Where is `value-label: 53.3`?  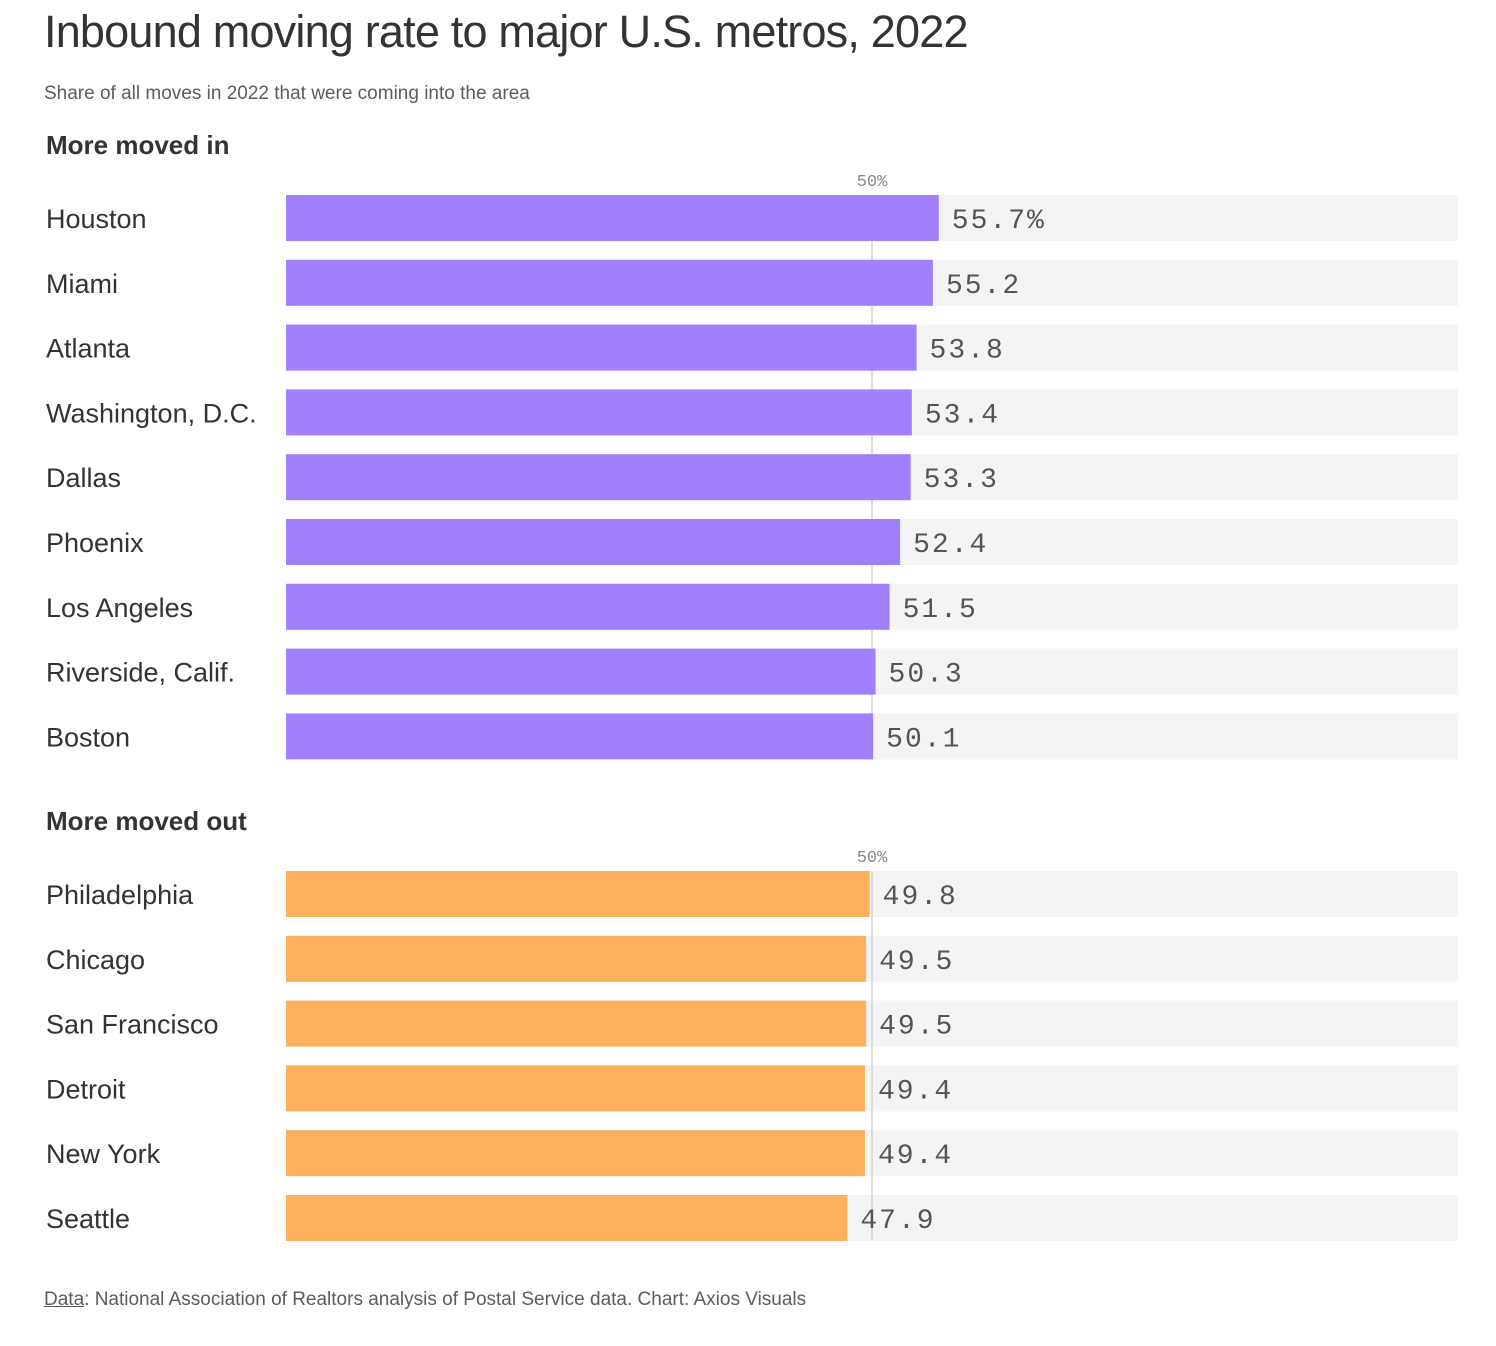
value-label: 53.3 is located at coordinates (961, 480).